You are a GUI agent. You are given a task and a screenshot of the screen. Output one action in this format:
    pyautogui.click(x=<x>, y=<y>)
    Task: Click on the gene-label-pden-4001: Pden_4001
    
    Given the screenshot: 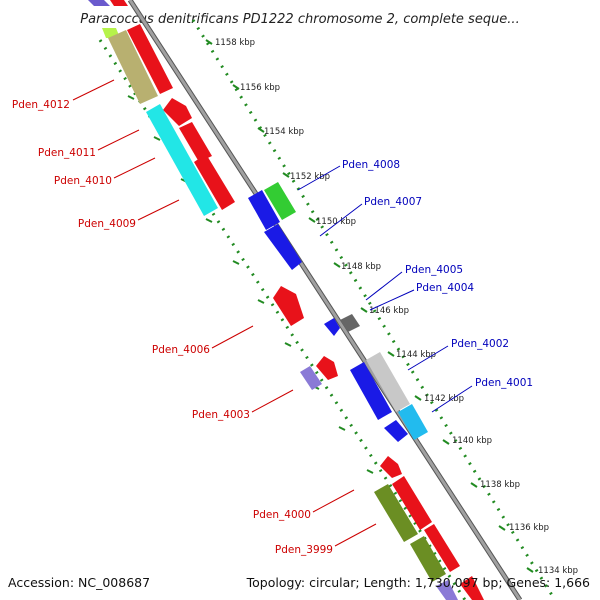 What is the action you would take?
    pyautogui.click(x=504, y=383)
    